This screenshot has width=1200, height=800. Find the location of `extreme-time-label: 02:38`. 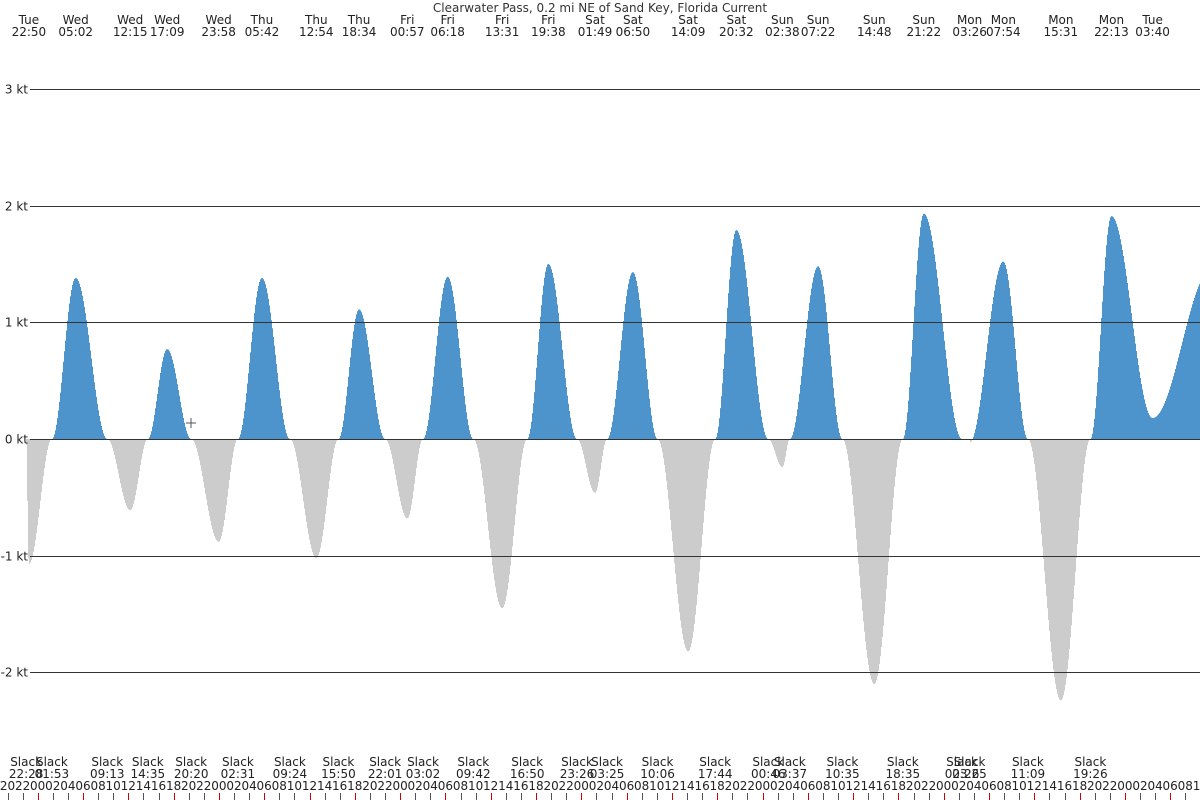

extreme-time-label: 02:38 is located at coordinates (782, 32).